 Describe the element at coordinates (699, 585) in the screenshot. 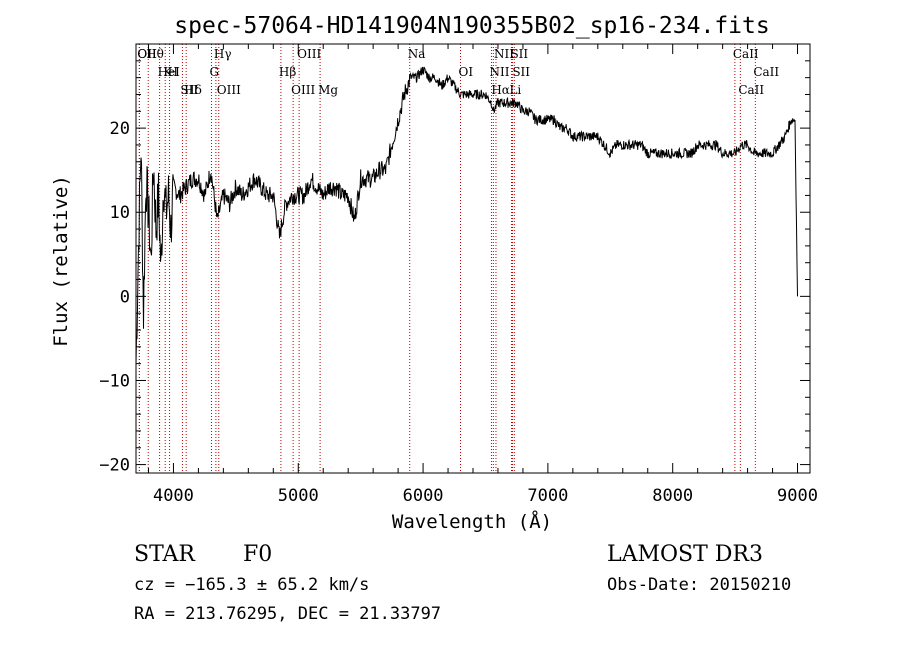

I see `obs-date: Obs-Date: 20150210` at that location.